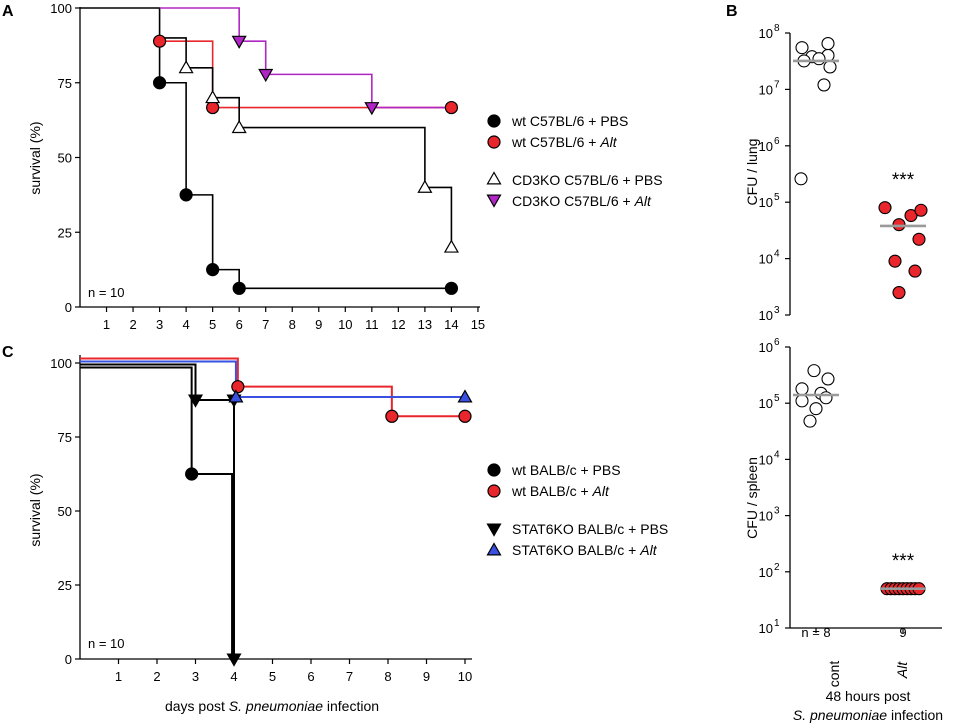  What do you see at coordinates (777, 454) in the screenshot?
I see `b-spleen-ytick-exponent: 4` at bounding box center [777, 454].